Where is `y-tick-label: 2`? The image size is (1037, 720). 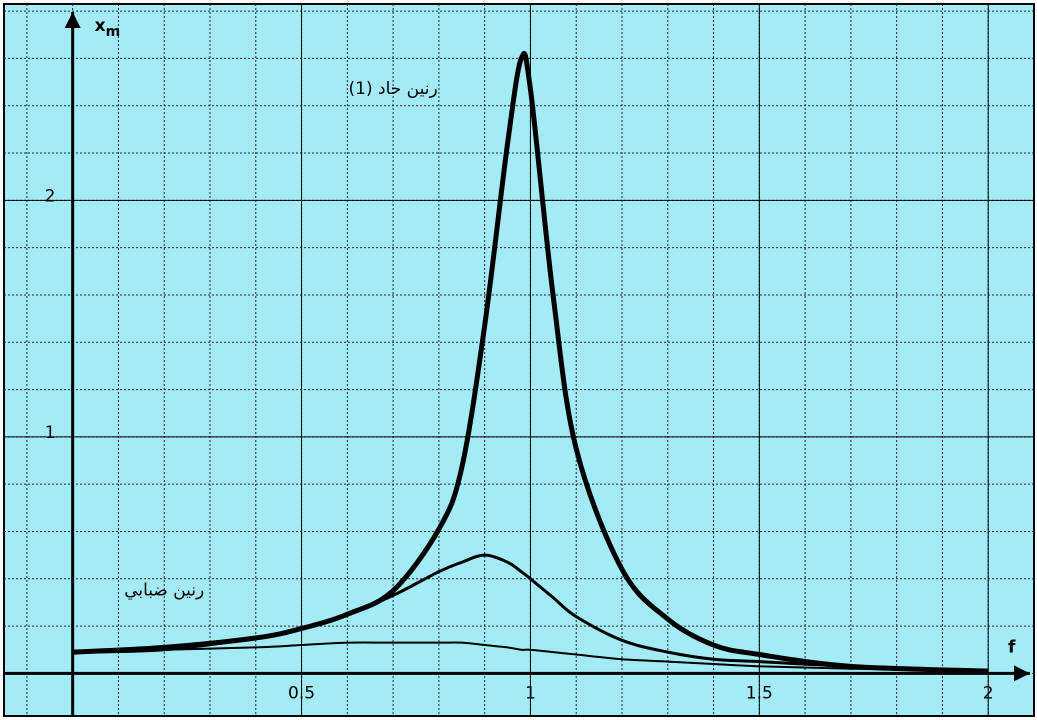 y-tick-label: 2 is located at coordinates (50, 196).